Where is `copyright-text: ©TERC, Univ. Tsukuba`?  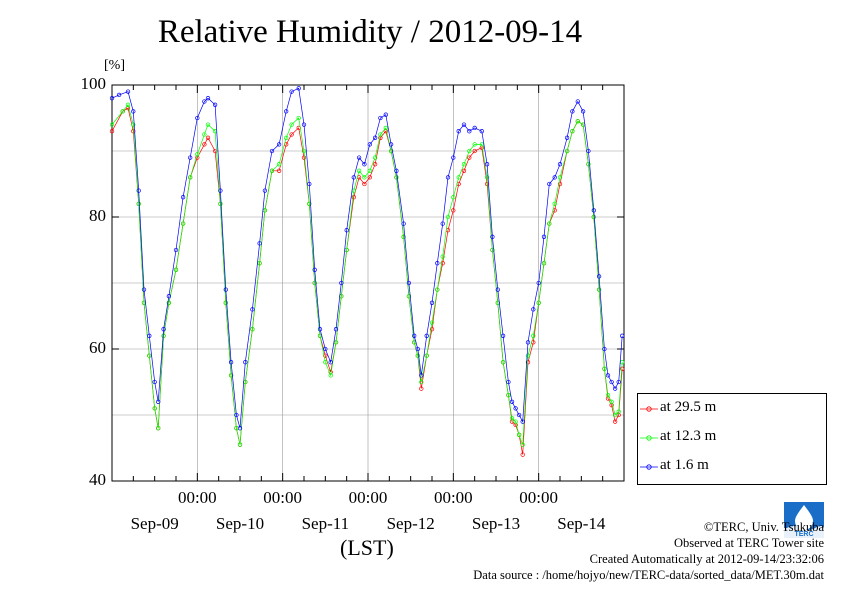
copyright-text: ©TERC, Univ. Tsukuba is located at coordinates (763, 527).